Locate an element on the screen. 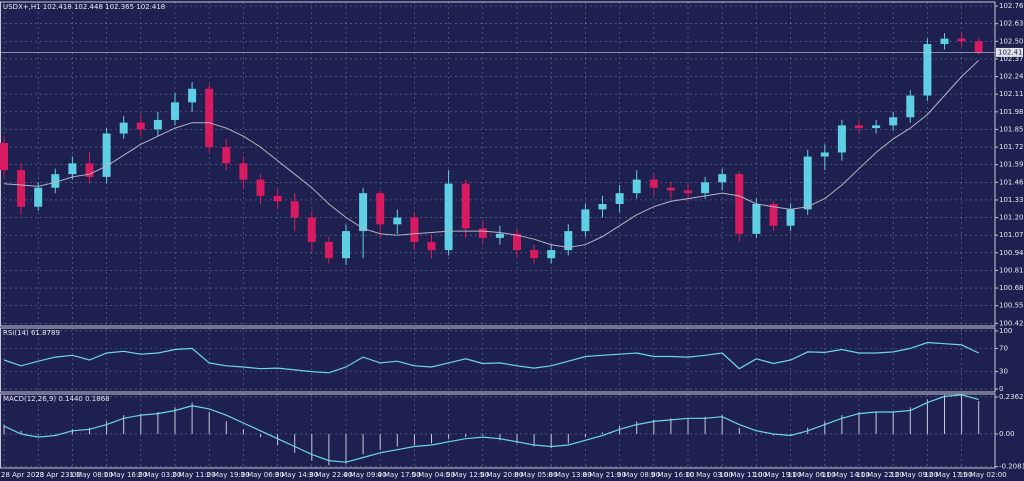  y-tick-label: 100.680 is located at coordinates (1011, 288).